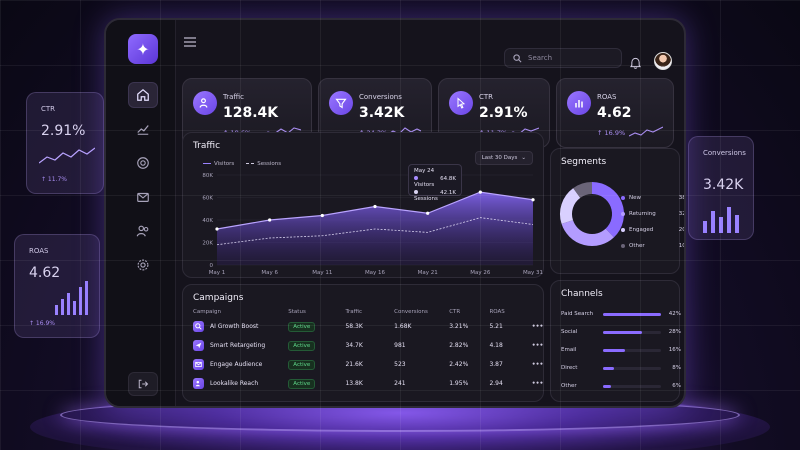 This screenshot has width=800, height=450. Describe the element at coordinates (635, 63) in the screenshot. I see `bell-icon` at that location.